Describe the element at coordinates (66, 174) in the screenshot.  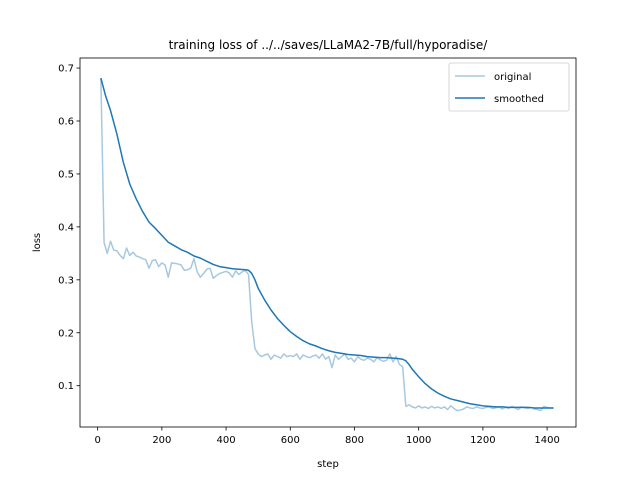
I see `y-tick-label: 0.5` at that location.